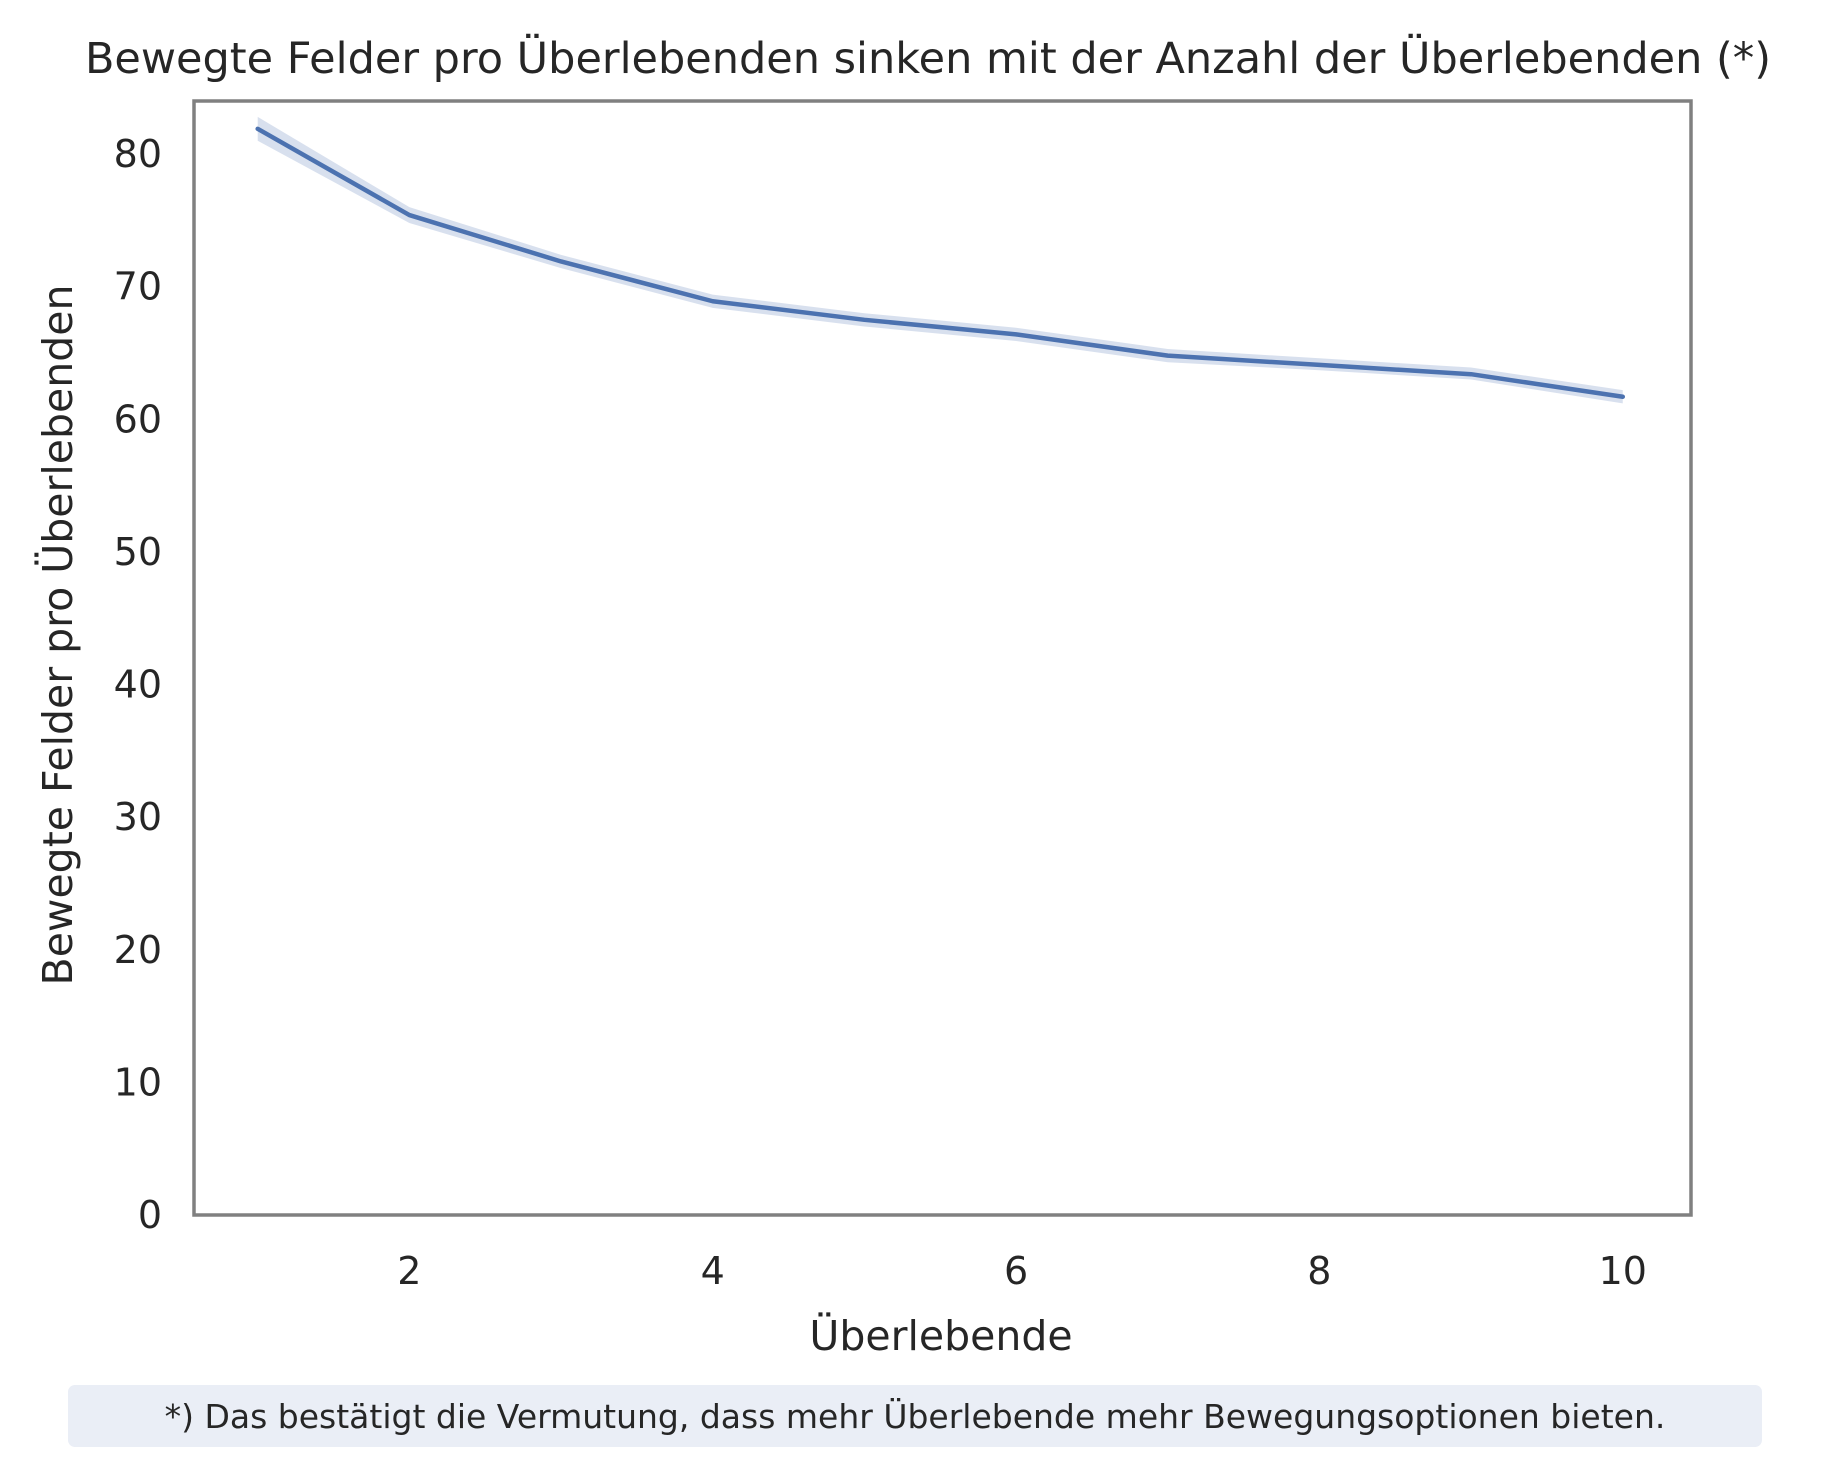 The image size is (1833, 1461). What do you see at coordinates (940, 1336) in the screenshot?
I see `x-axis-label: Überlebende` at bounding box center [940, 1336].